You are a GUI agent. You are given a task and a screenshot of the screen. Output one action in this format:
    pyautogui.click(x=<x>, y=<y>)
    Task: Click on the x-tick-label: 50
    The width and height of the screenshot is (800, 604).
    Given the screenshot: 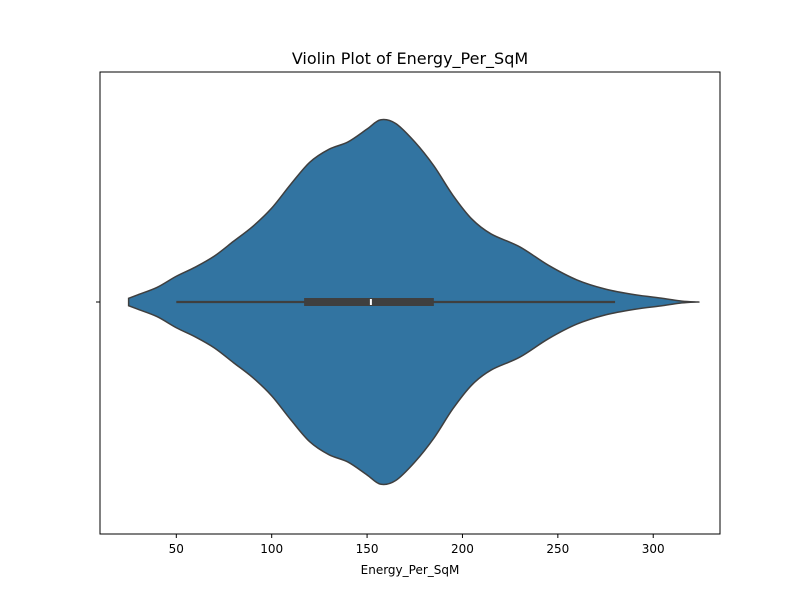 What is the action you would take?
    pyautogui.click(x=176, y=549)
    